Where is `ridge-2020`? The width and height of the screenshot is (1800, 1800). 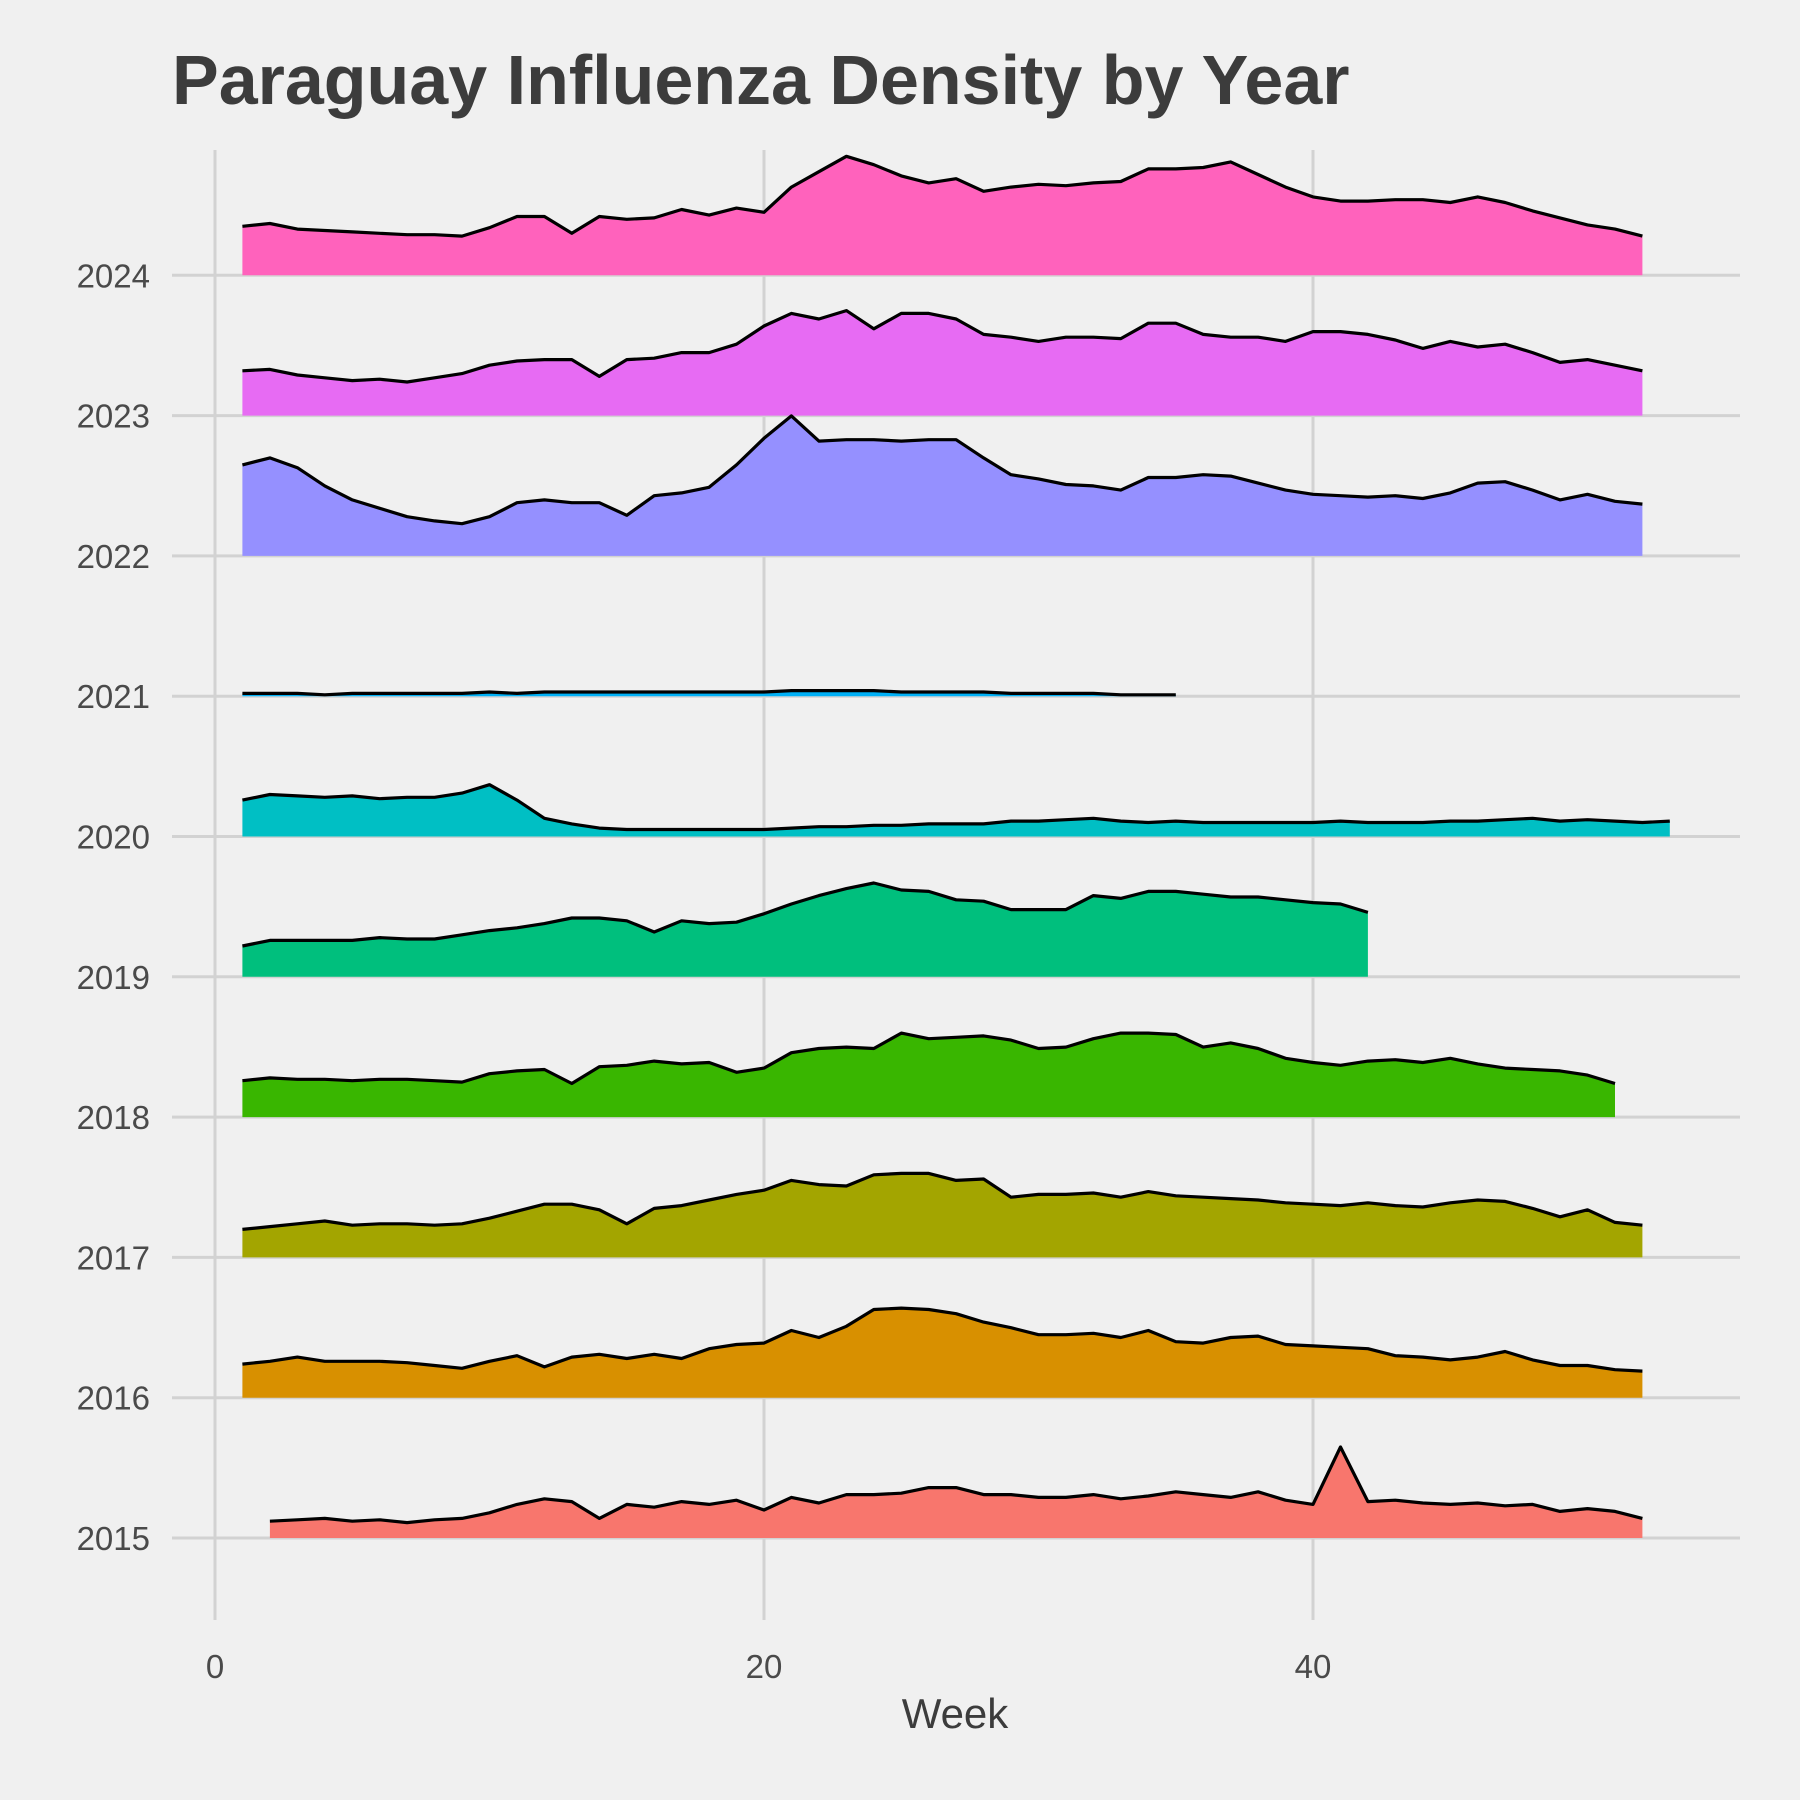 ridge-2020 is located at coordinates (956, 810).